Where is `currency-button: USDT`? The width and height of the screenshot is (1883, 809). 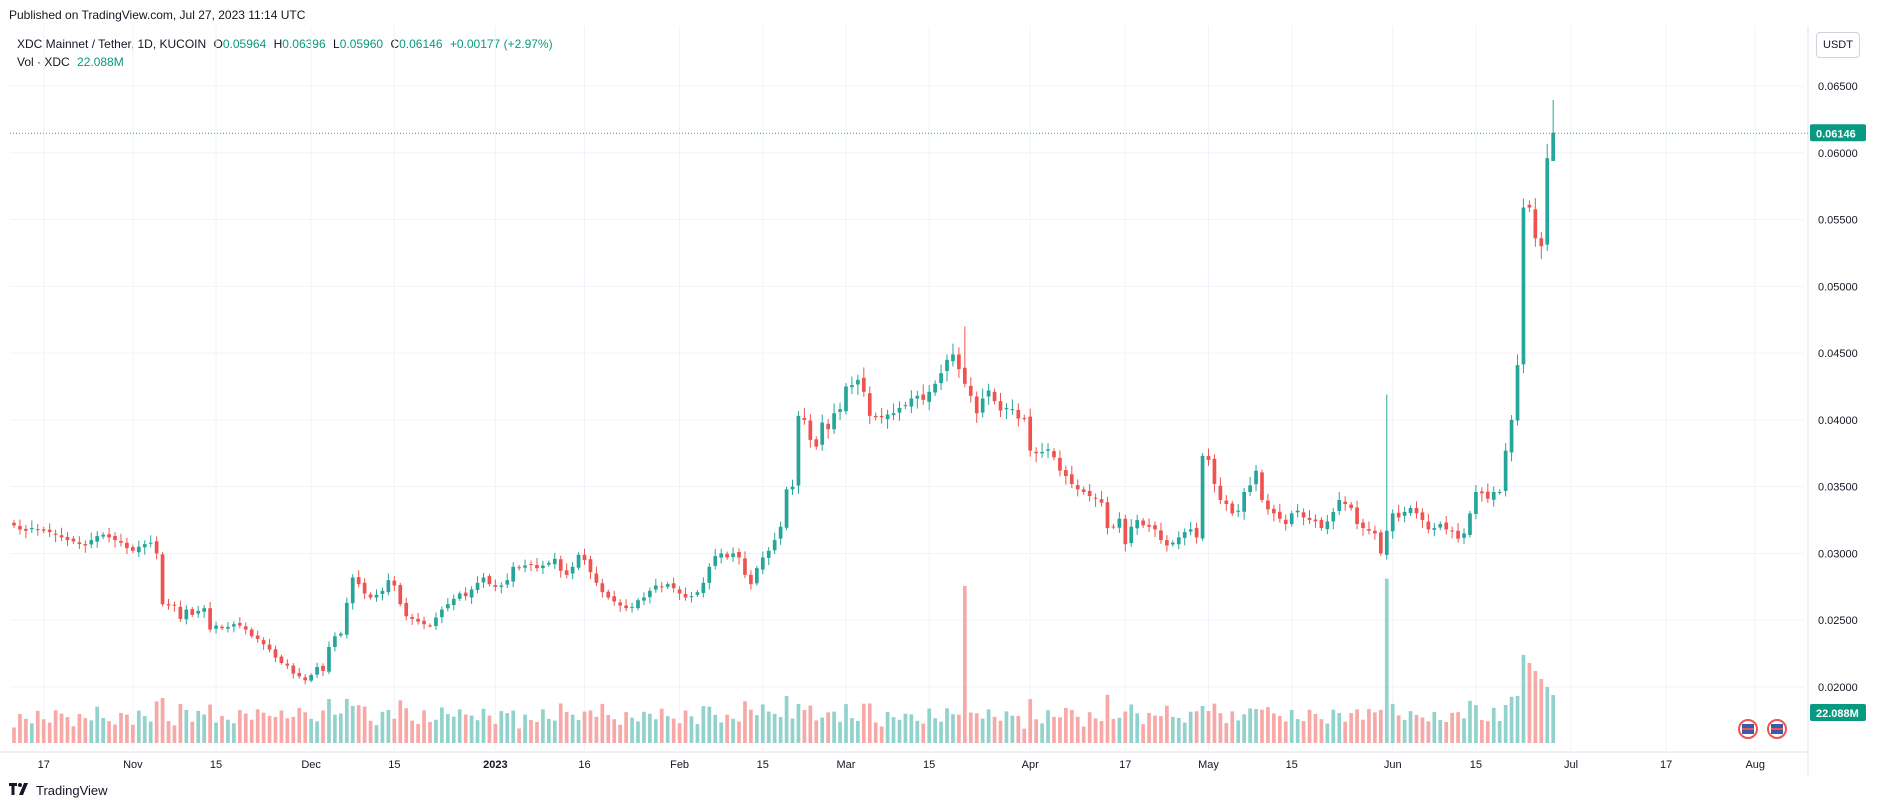 currency-button: USDT is located at coordinates (1838, 45).